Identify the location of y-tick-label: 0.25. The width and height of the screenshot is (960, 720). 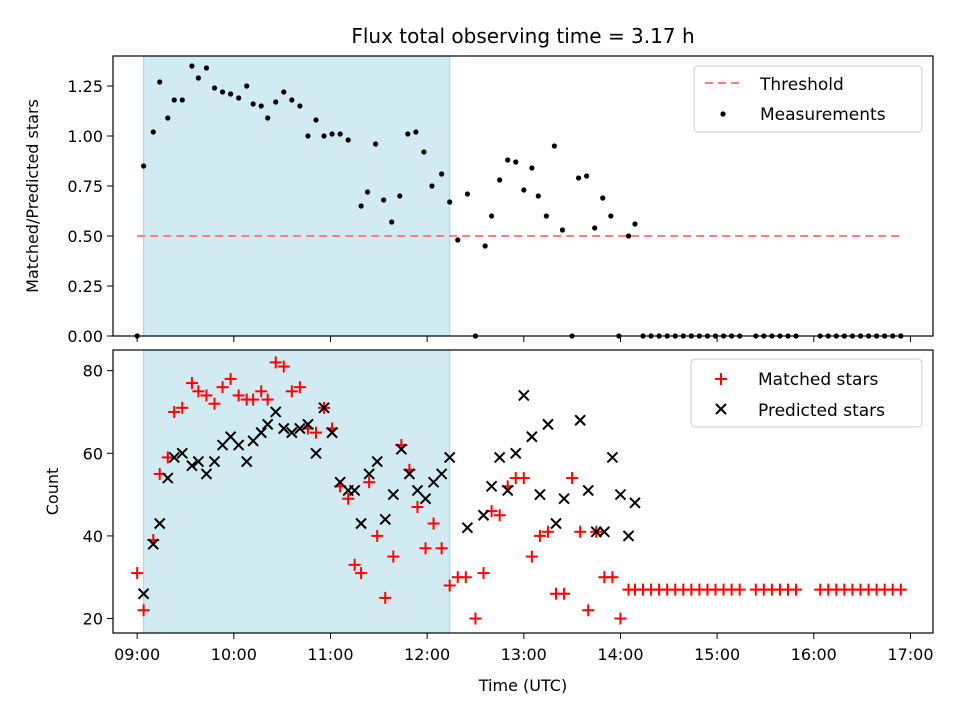
(85, 286).